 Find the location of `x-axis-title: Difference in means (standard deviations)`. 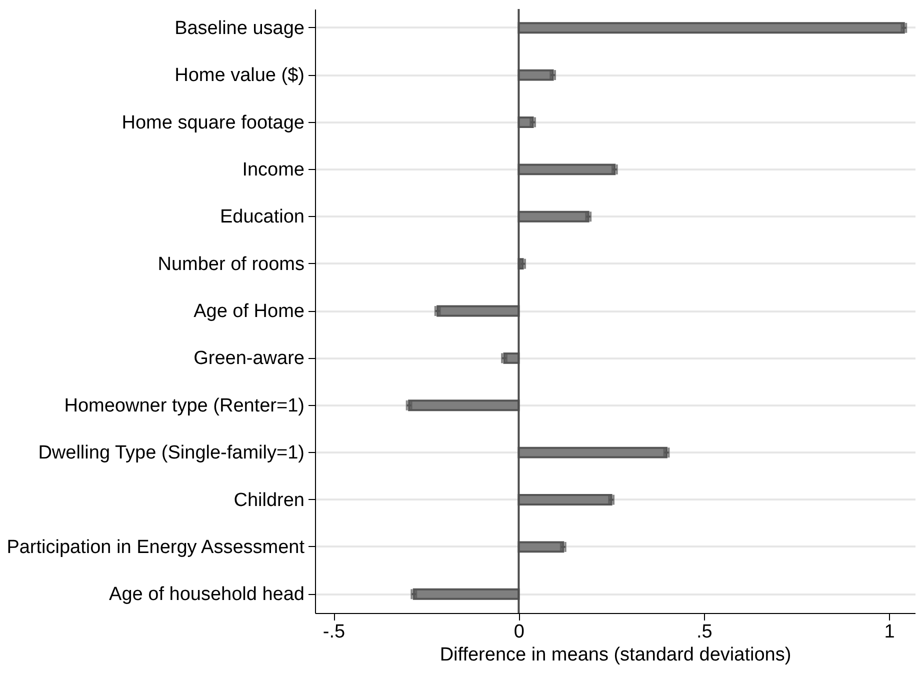

x-axis-title: Difference in means (standard deviations) is located at coordinates (616, 655).